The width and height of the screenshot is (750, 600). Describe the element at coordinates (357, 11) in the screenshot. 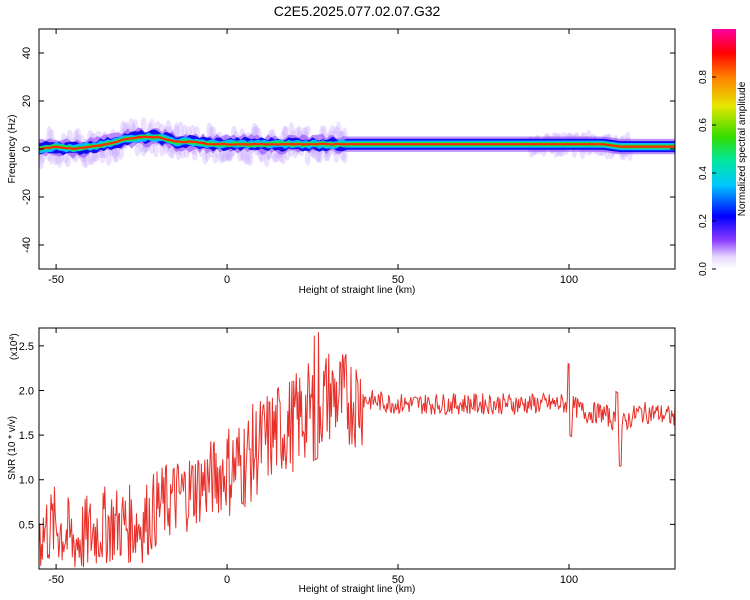

I see `chart-title: C2E5.2025.077.02.07.G32` at that location.